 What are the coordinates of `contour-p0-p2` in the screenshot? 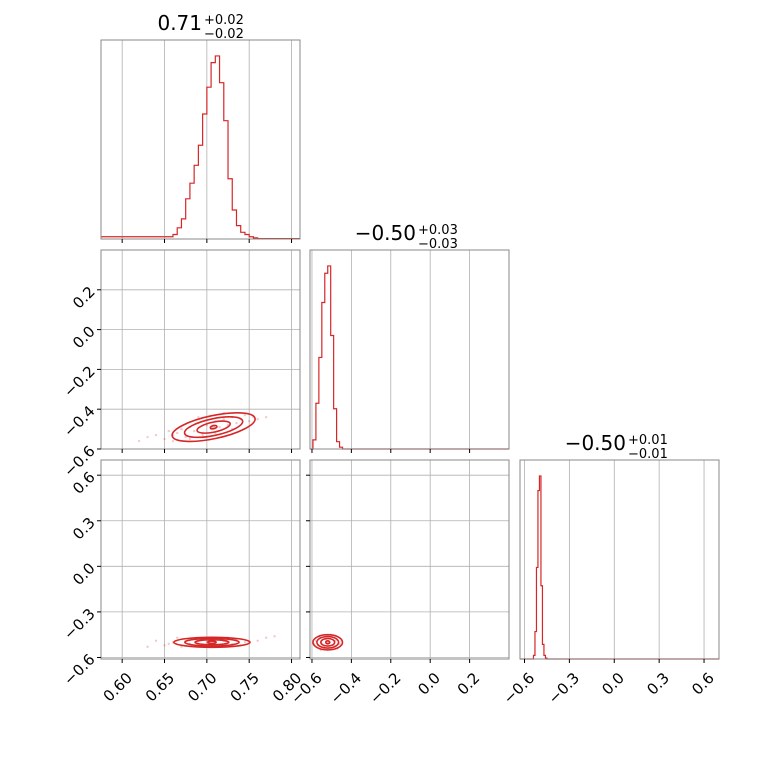 It's located at (211, 642).